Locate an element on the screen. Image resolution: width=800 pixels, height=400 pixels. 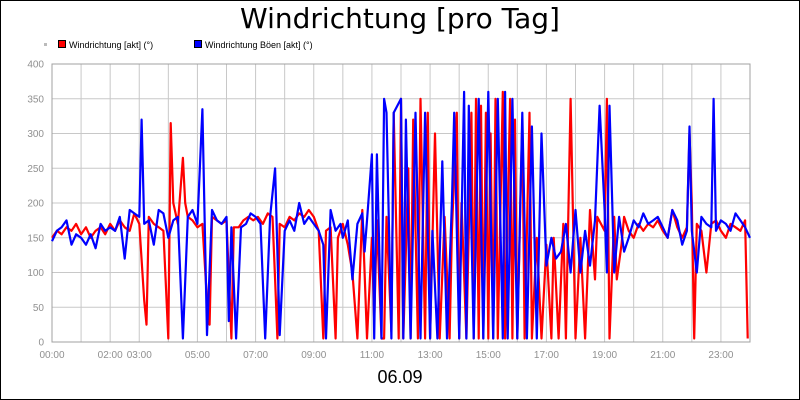
y-tick-label: 150 is located at coordinates (35, 238).